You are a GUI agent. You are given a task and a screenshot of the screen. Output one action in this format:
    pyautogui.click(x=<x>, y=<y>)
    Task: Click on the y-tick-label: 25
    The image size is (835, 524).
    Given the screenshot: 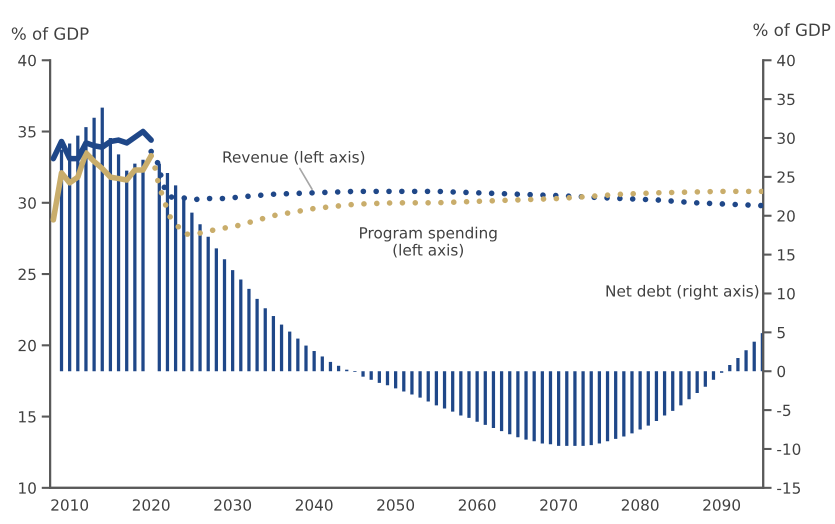 What is the action you would take?
    pyautogui.click(x=27, y=274)
    